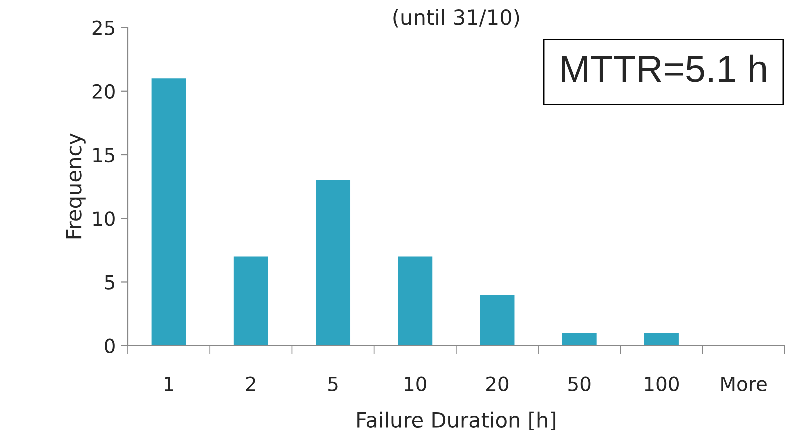  I want to click on x-tick-label: 5, so click(333, 384).